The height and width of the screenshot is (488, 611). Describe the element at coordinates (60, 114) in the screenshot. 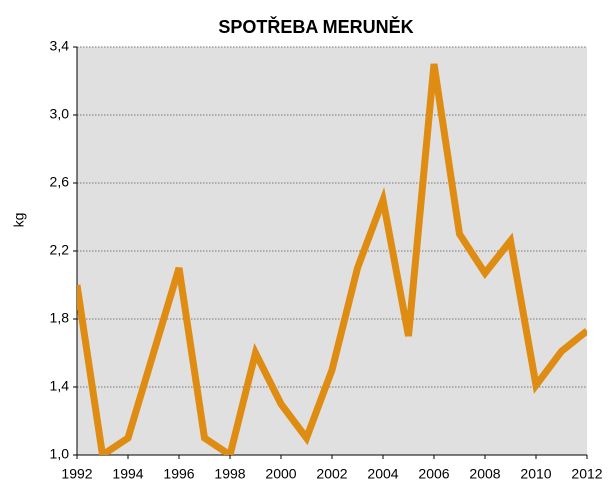

I see `y-tick-label: 3,0` at that location.